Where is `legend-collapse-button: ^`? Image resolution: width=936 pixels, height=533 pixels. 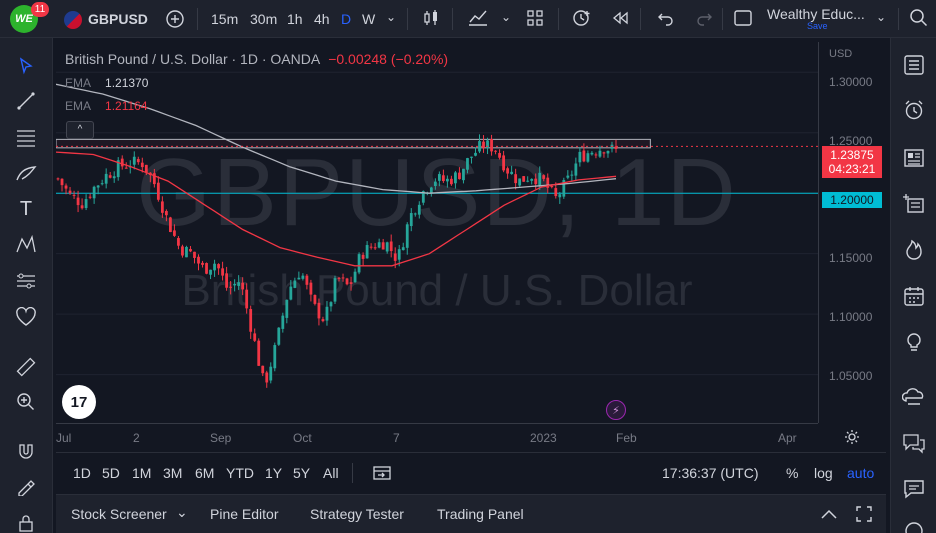 legend-collapse-button: ^ is located at coordinates (80, 130).